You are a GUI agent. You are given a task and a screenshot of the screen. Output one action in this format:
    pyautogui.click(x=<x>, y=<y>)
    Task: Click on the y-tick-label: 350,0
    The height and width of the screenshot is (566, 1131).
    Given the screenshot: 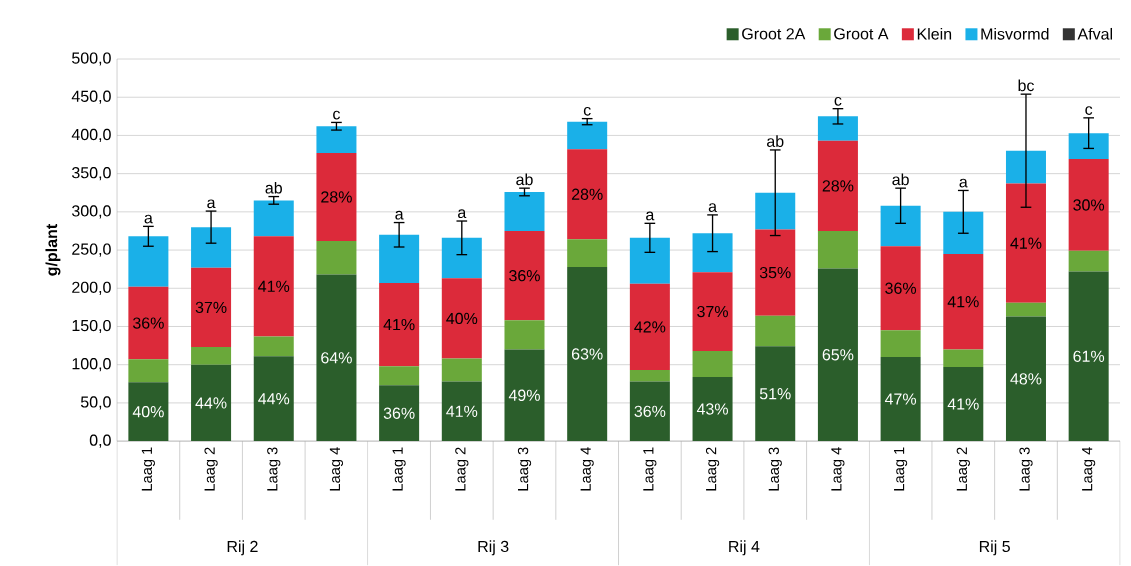 What is the action you would take?
    pyautogui.click(x=91, y=173)
    